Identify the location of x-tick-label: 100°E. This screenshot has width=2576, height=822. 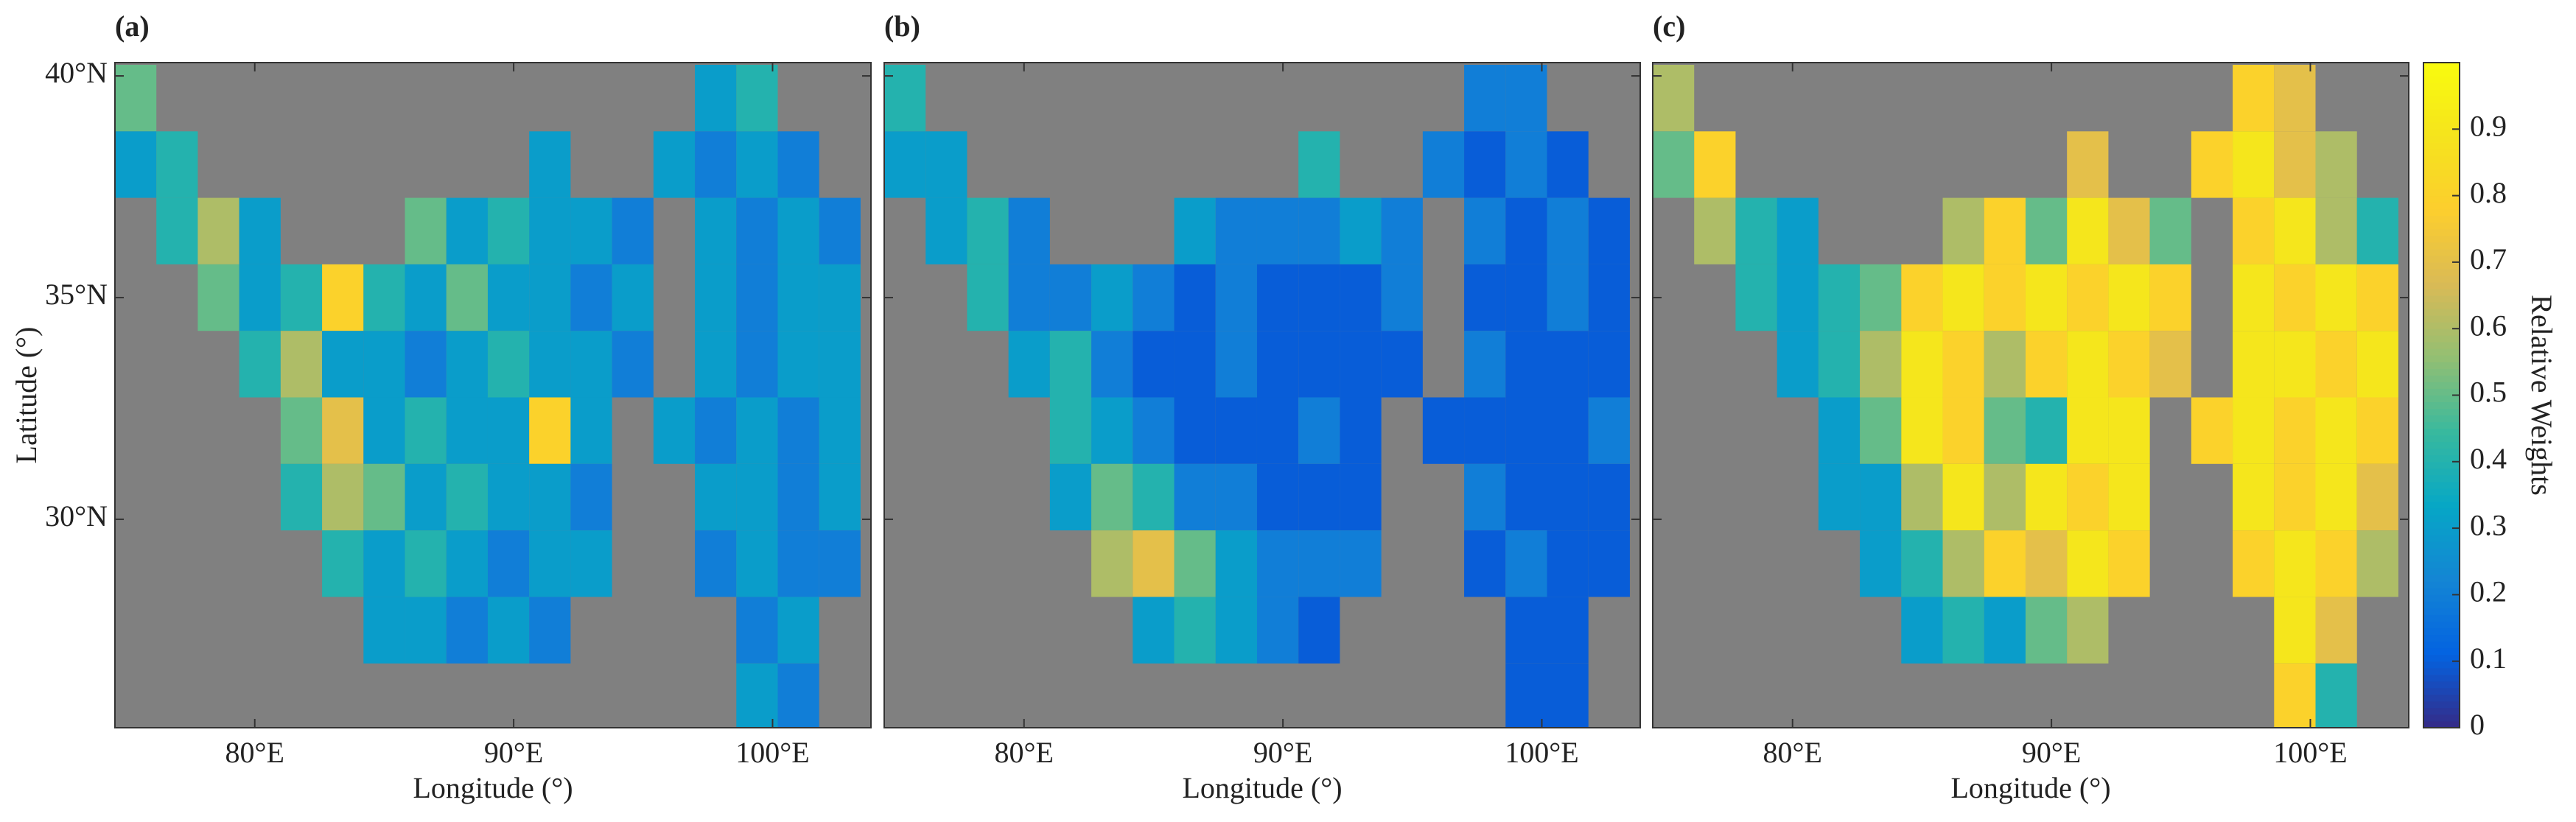
(1541, 752).